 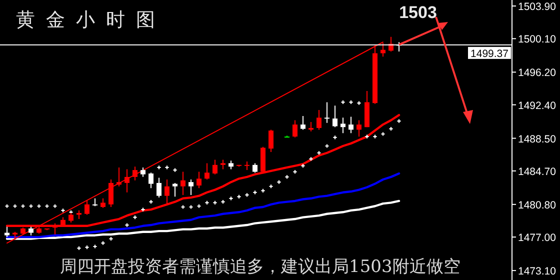 What do you see at coordinates (537, 205) in the screenshot?
I see `y-tick-label: 1480.80` at bounding box center [537, 205].